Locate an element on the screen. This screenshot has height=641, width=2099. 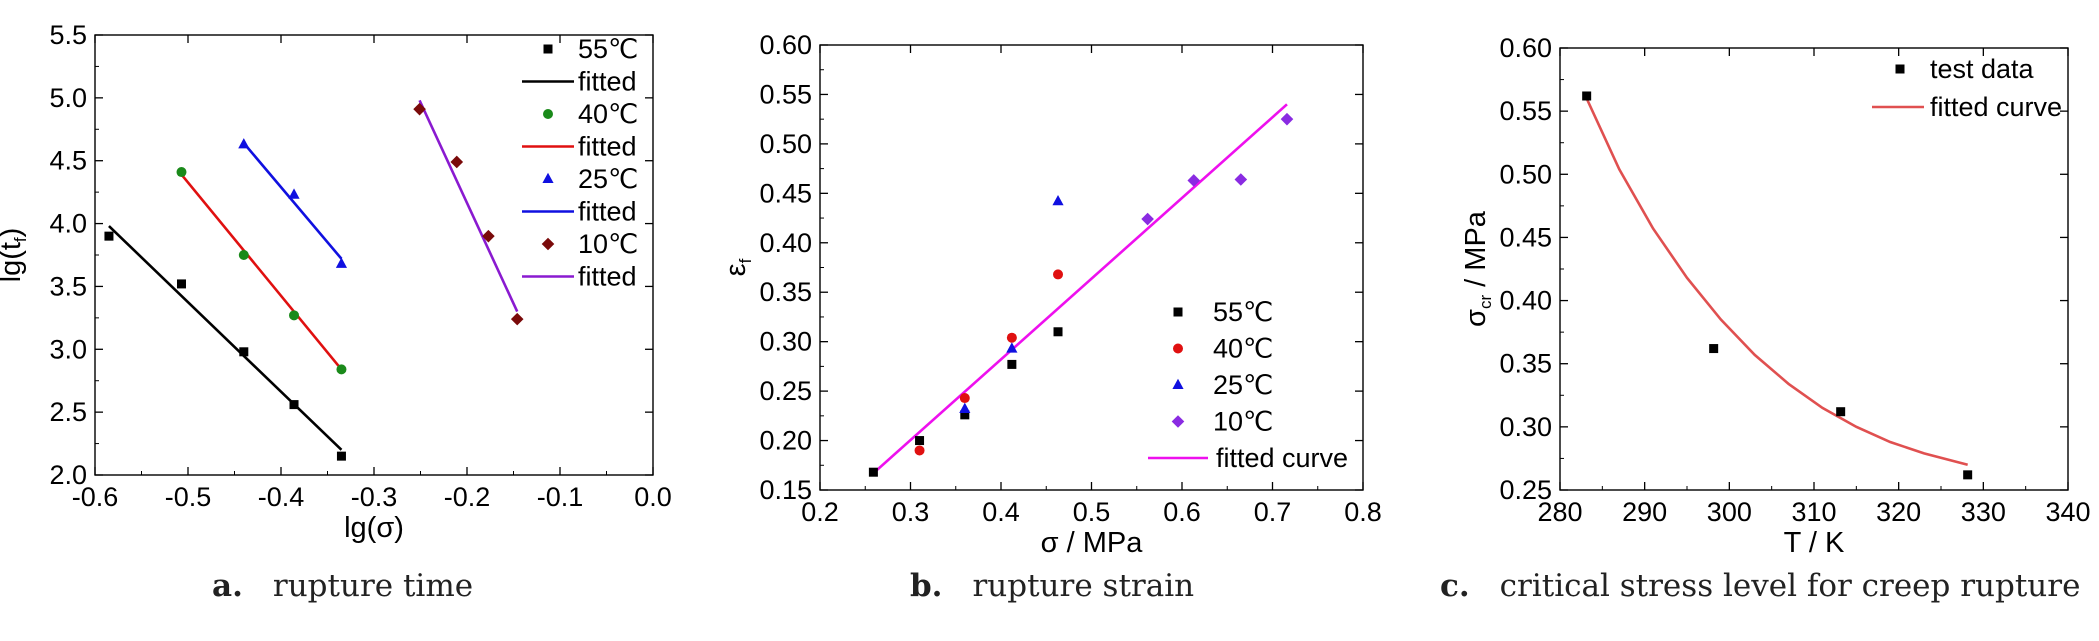
x-tick-label: 0.3 is located at coordinates (911, 512).